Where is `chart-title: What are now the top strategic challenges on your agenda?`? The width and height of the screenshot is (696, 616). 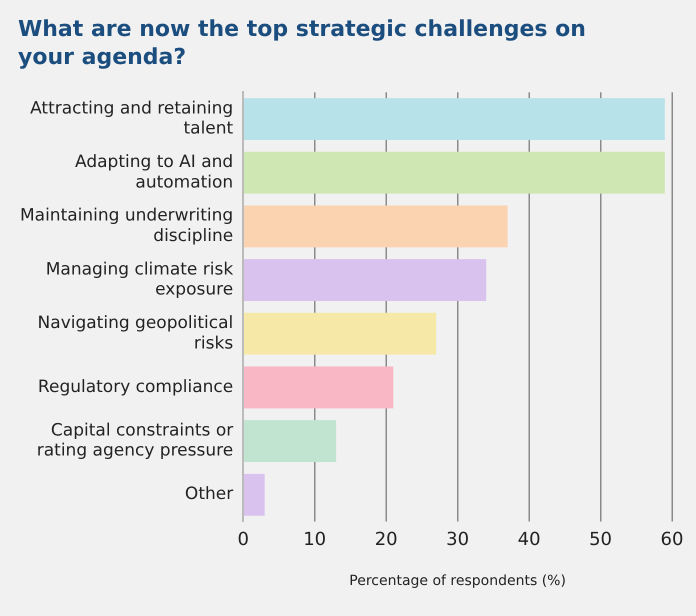
chart-title: What are now the top strategic challenges on your agenda? is located at coordinates (302, 44).